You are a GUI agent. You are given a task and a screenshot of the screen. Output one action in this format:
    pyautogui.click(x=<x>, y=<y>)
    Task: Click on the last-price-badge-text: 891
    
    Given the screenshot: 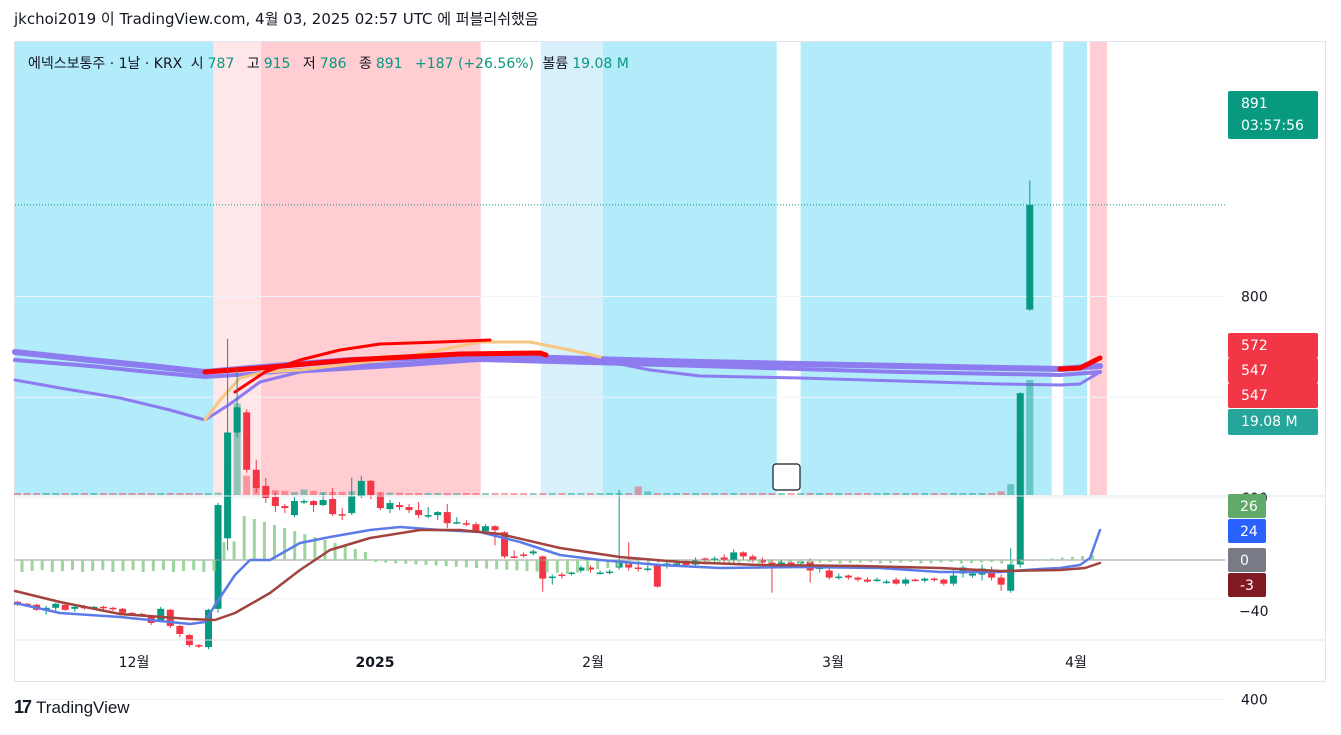 What is the action you would take?
    pyautogui.click(x=1254, y=104)
    